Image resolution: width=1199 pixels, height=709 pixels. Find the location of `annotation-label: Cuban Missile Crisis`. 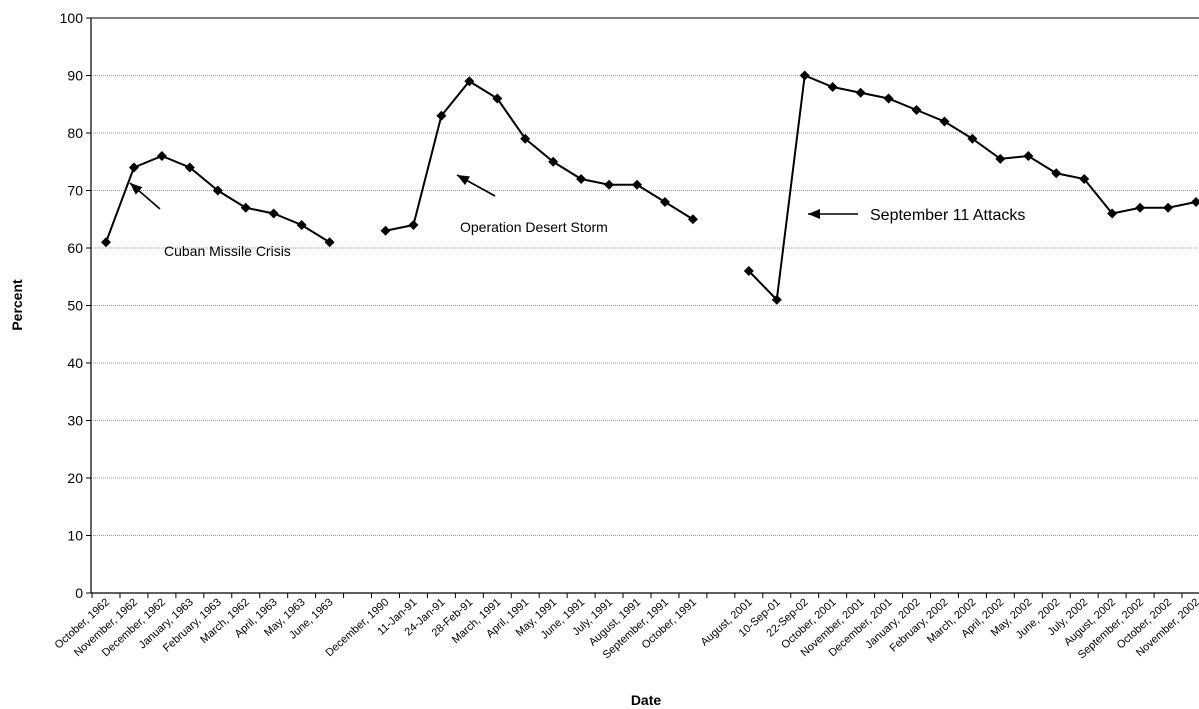

annotation-label: Cuban Missile Crisis is located at coordinates (227, 251).